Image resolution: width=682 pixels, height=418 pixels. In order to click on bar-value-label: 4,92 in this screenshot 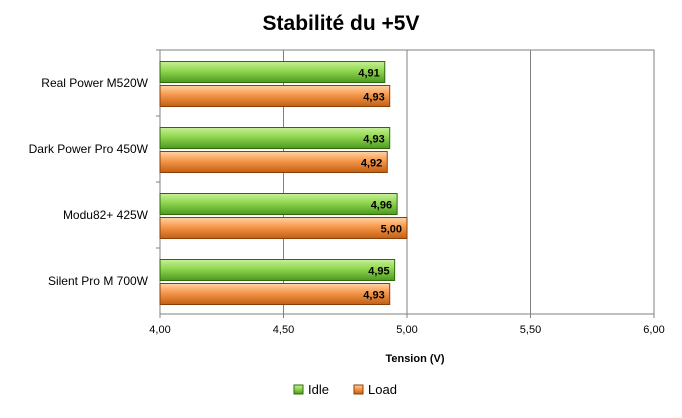, I will do `click(371, 164)`.